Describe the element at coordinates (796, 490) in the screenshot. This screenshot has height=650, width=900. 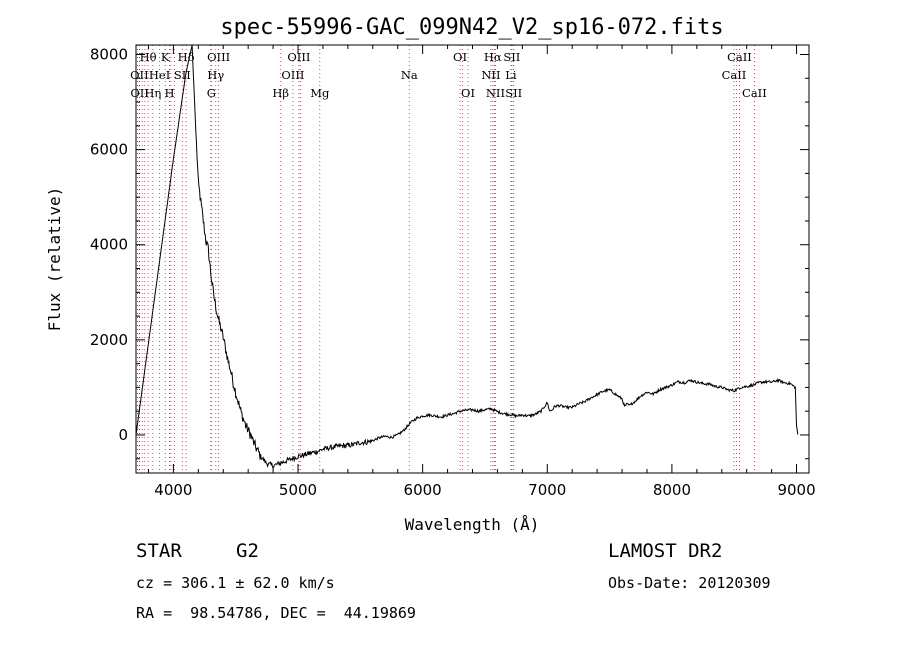
I see `x-tick-label: 9000` at that location.